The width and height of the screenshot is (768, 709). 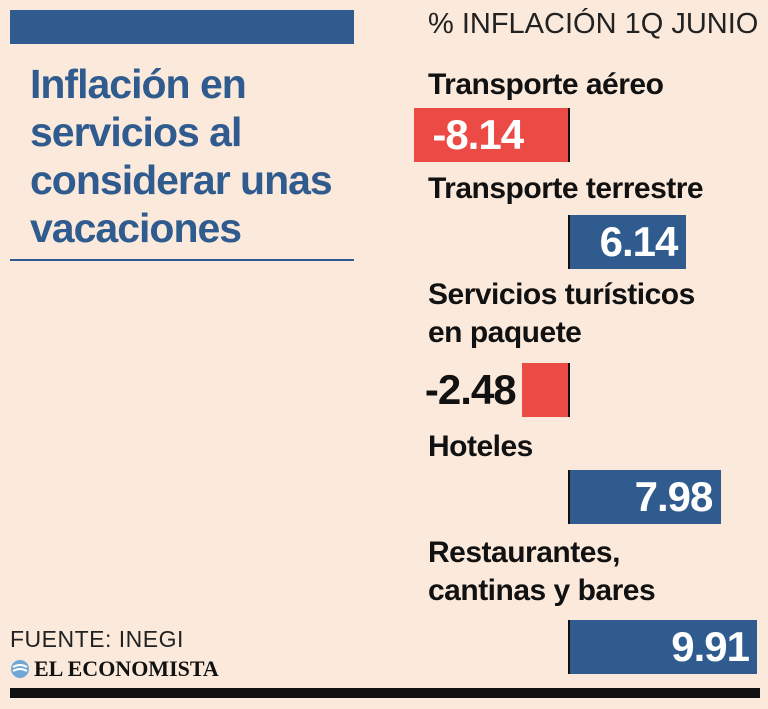 I want to click on brand-name: EL ECONOMISTA, so click(x=126, y=668).